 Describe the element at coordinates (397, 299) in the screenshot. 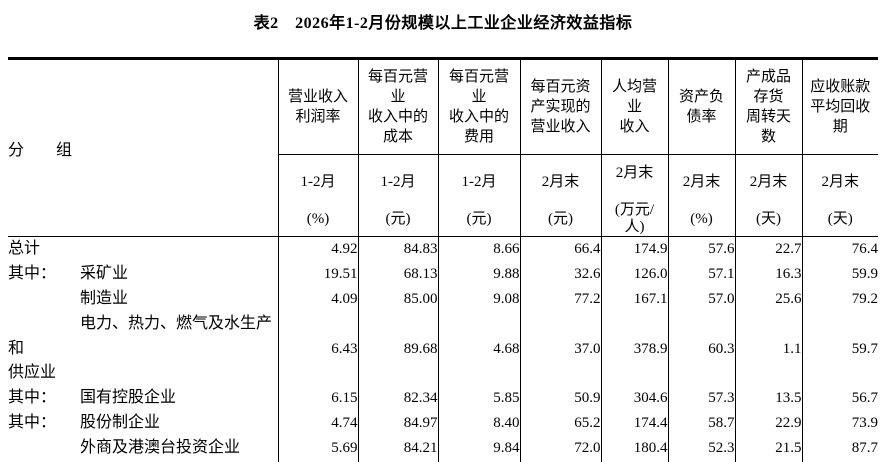

I see `value-cell: 85.00` at that location.